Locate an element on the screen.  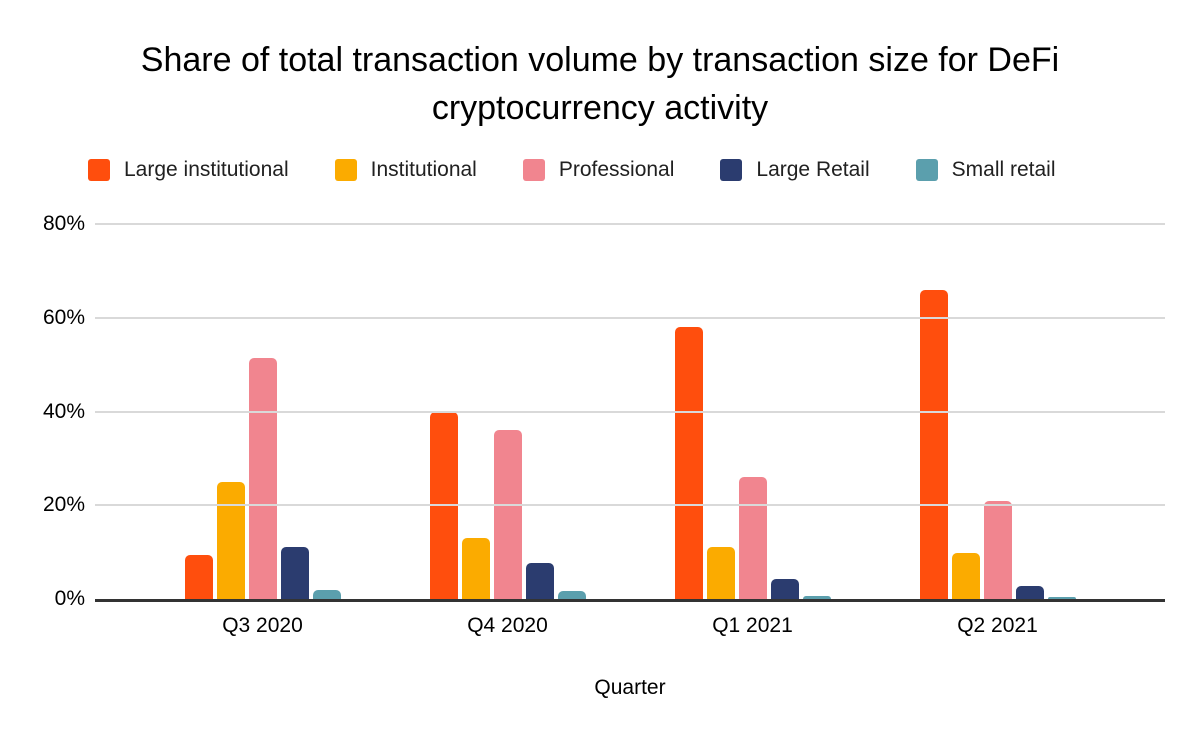
x-tick-label-q4-2020: Q4 2020 is located at coordinates (507, 625).